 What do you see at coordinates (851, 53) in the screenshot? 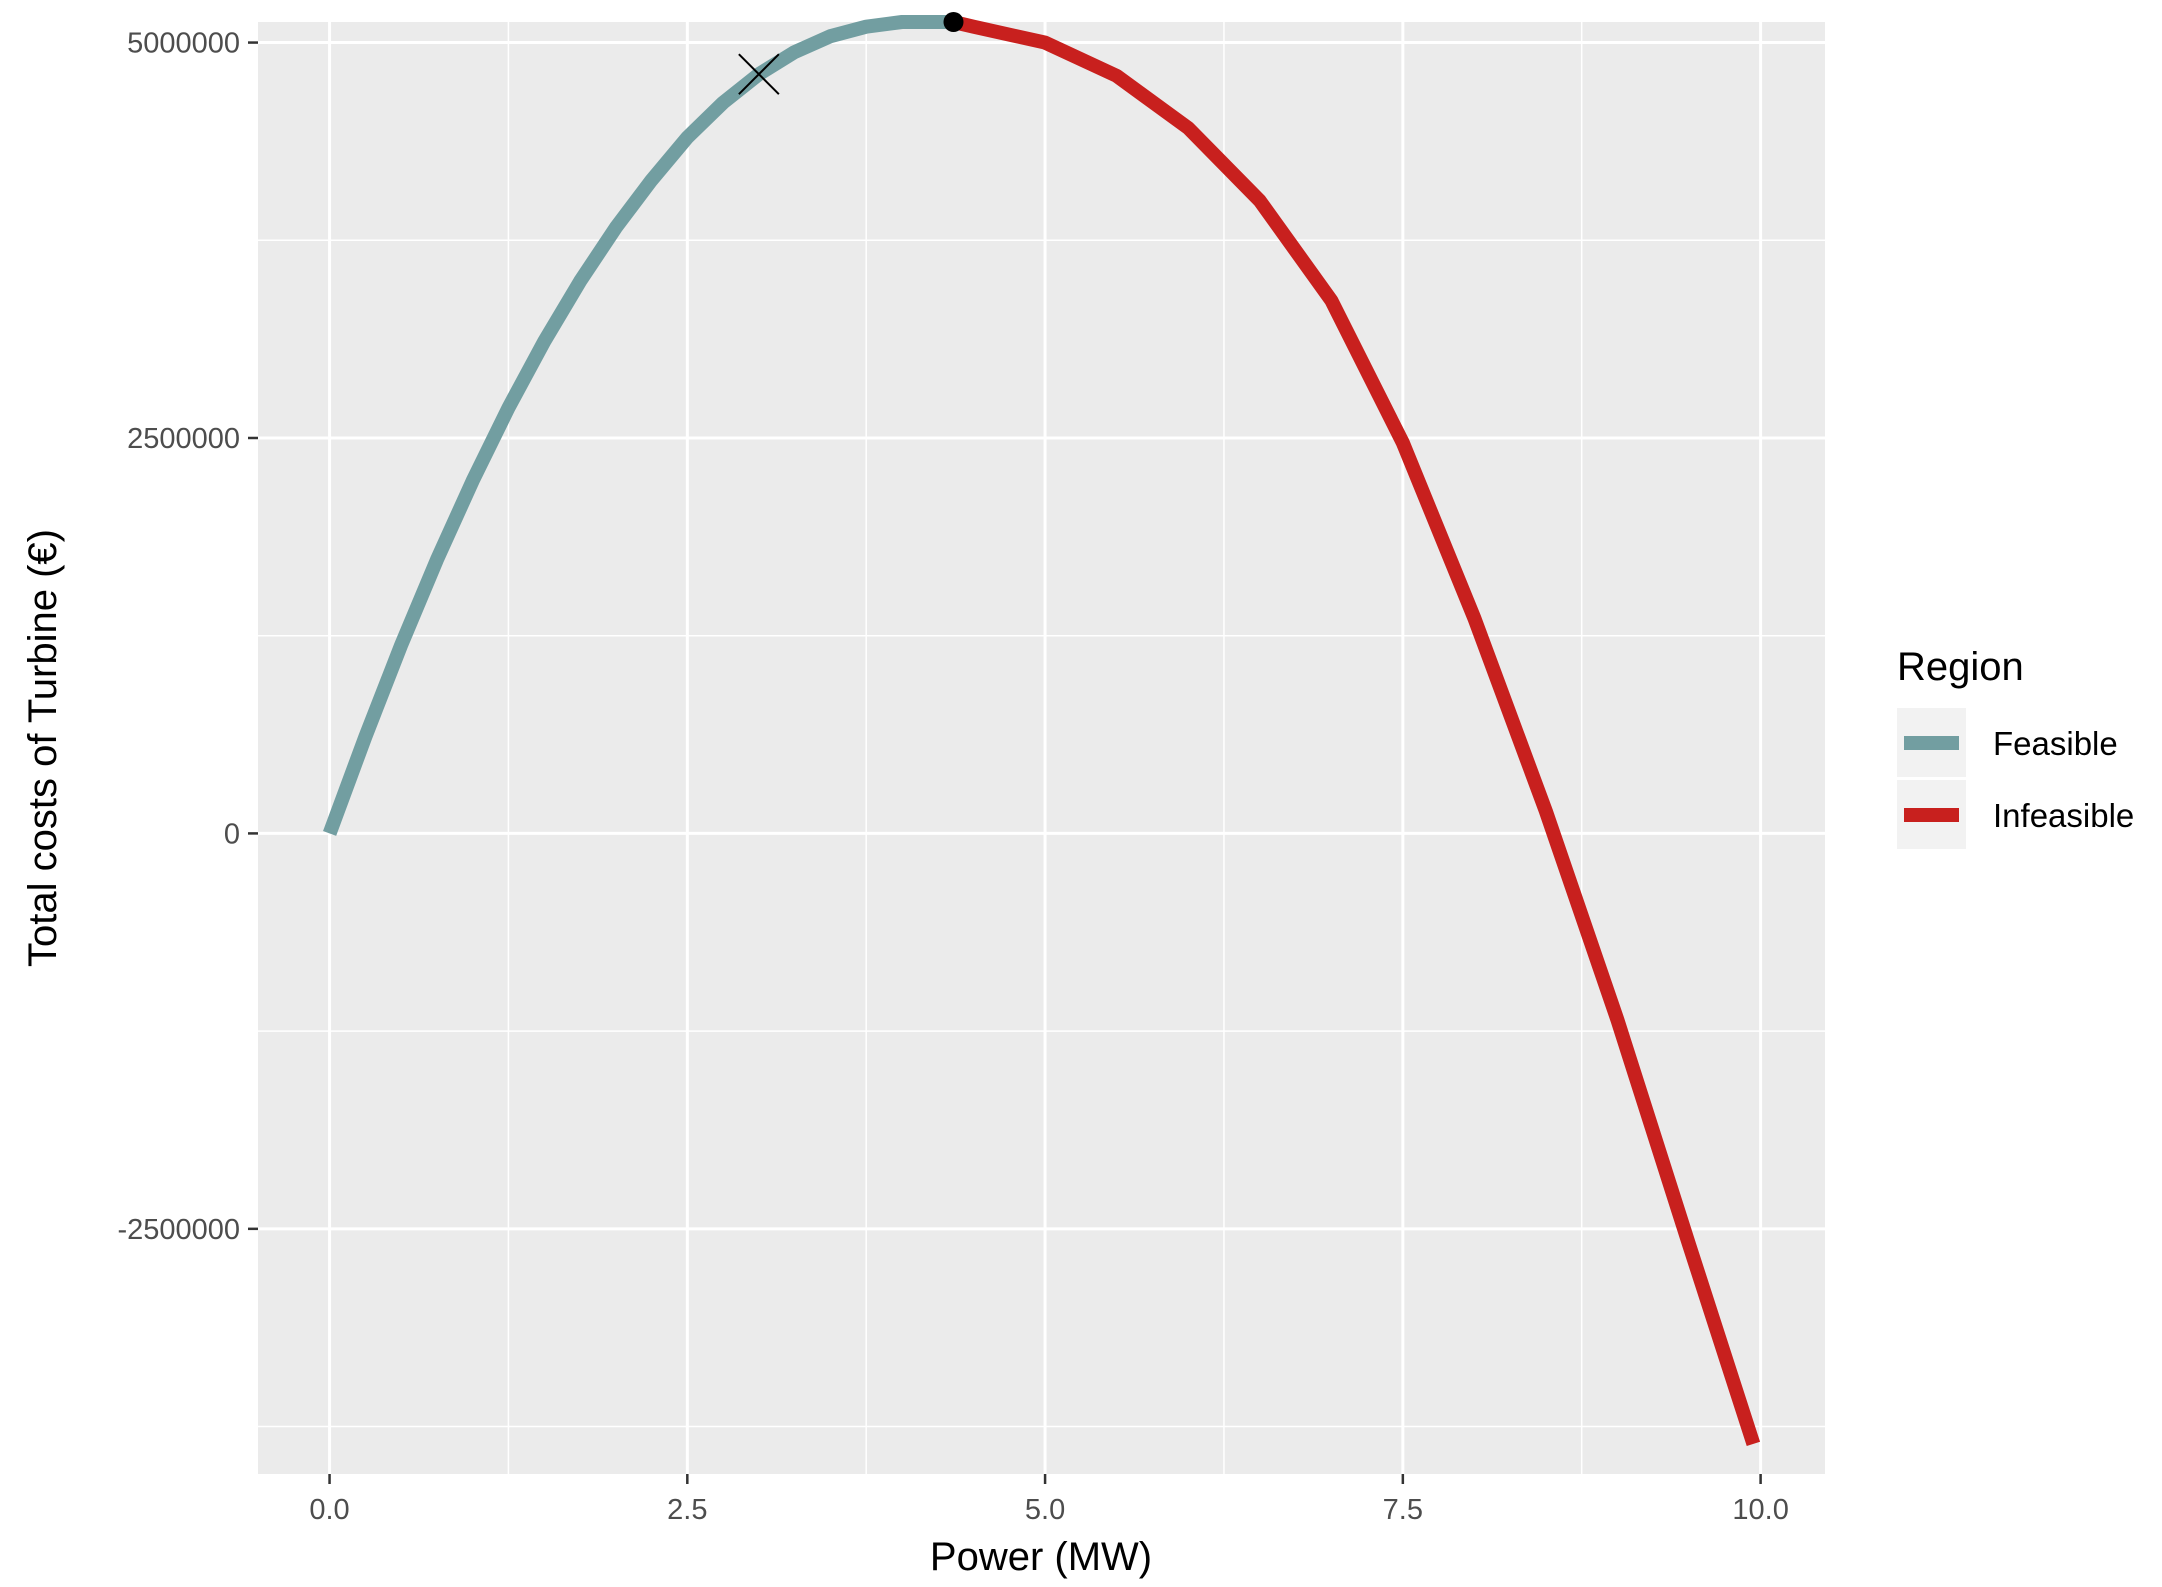
I see `marker-layer` at bounding box center [851, 53].